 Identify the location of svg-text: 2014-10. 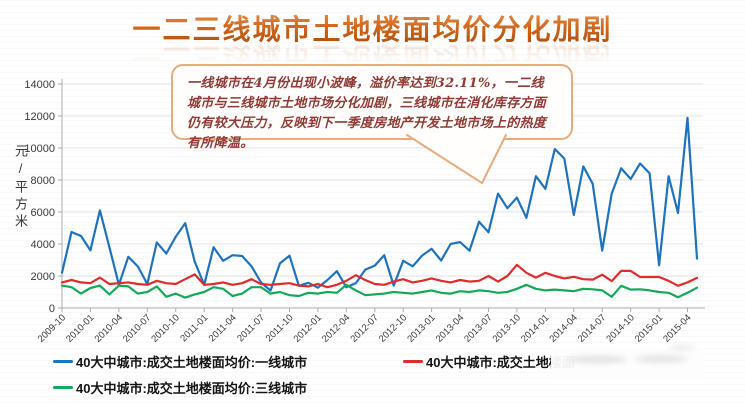
(620, 328).